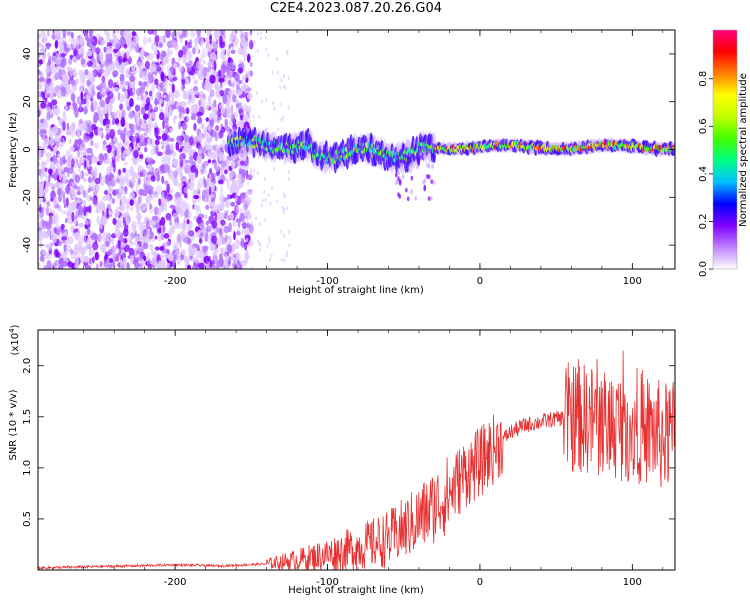 The width and height of the screenshot is (750, 600). What do you see at coordinates (27, 366) in the screenshot?
I see `y-tick-label: 2.0` at bounding box center [27, 366].